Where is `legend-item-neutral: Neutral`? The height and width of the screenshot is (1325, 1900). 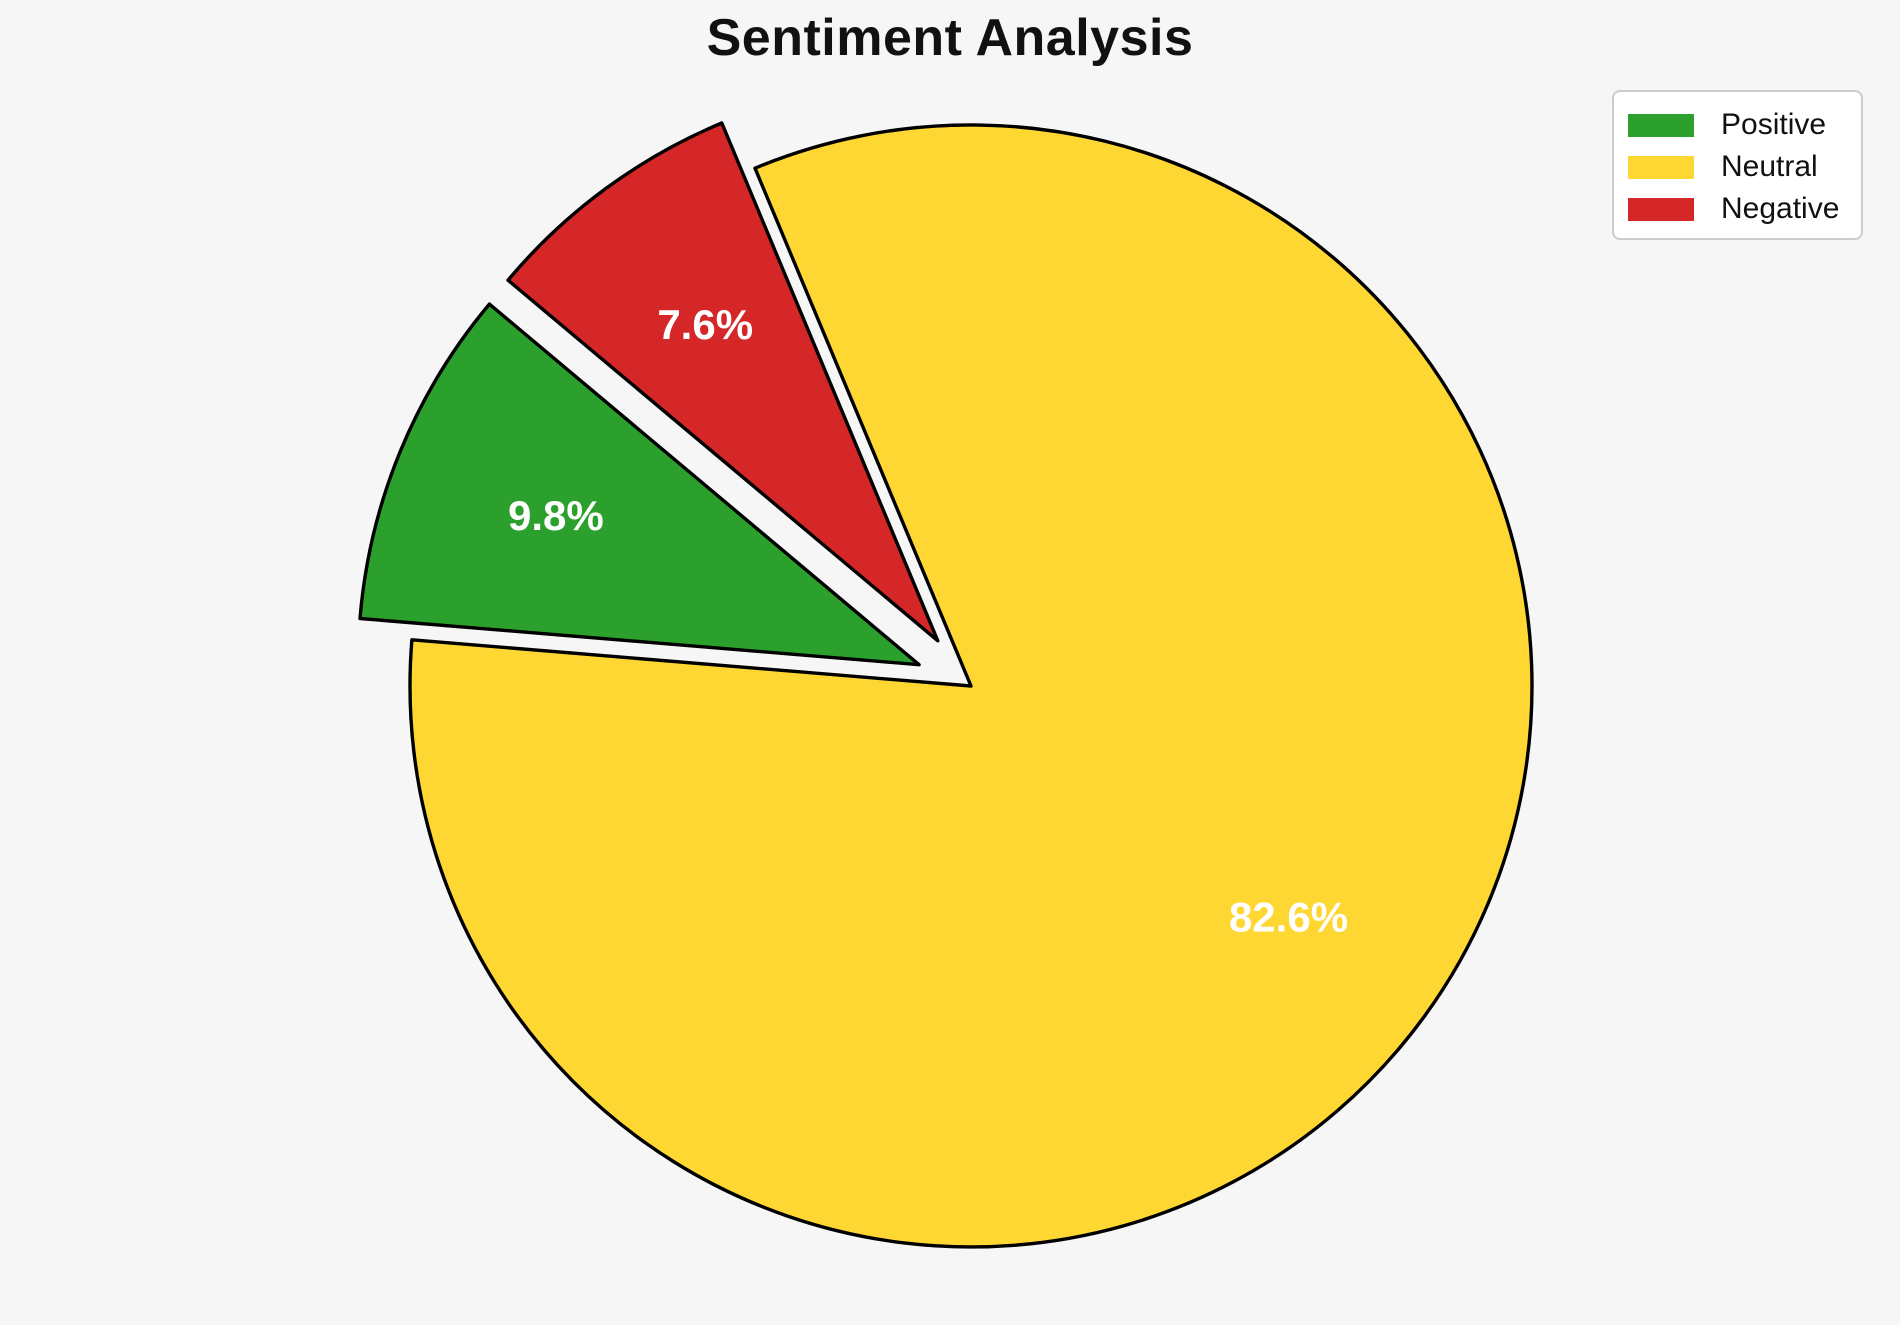
legend-item-neutral: Neutral is located at coordinates (1744, 167).